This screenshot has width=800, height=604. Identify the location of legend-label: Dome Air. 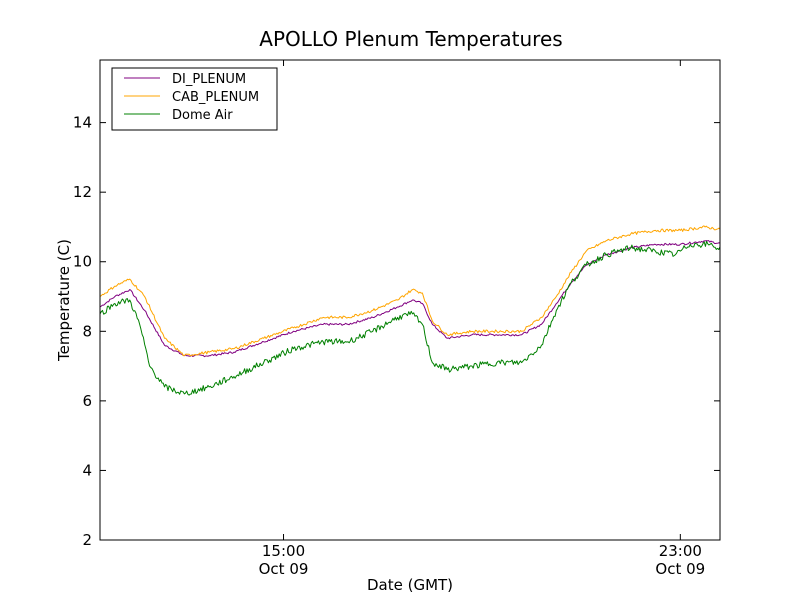
(202, 115).